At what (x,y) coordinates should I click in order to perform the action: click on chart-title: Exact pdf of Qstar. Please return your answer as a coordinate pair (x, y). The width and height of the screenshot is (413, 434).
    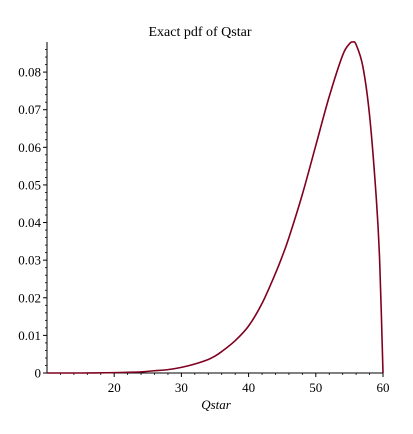
    Looking at the image, I should click on (199, 32).